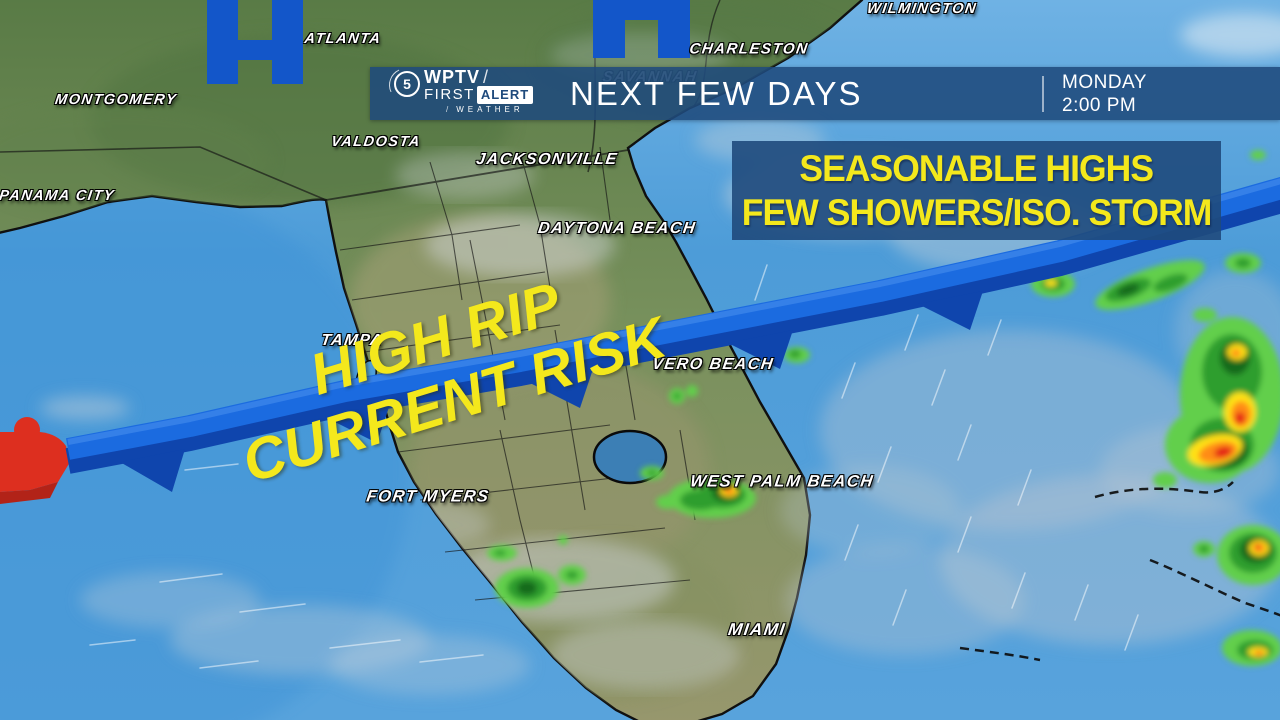  Describe the element at coordinates (1171, 94) in the screenshot. I see `timestamp: MONDAY 2:00 PM` at that location.